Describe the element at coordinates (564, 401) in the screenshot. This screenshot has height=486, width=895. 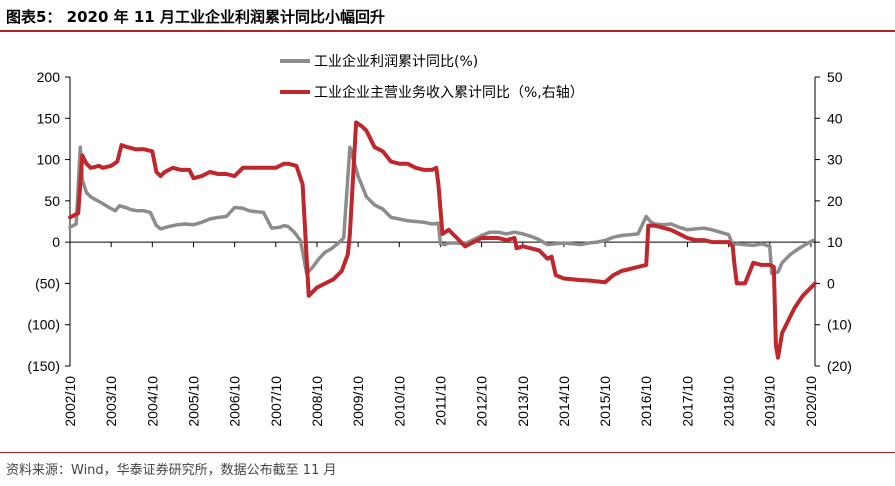
I see `x-axis-tick-label: 2014/10` at that location.